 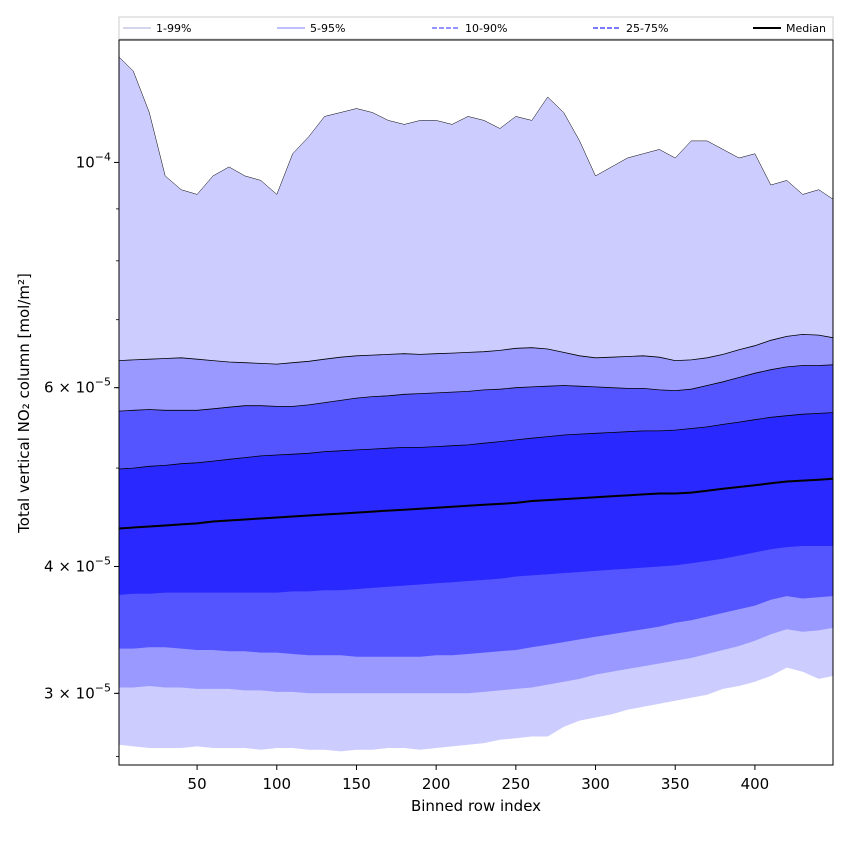 I want to click on x-tick-label: 100, so click(x=276, y=784).